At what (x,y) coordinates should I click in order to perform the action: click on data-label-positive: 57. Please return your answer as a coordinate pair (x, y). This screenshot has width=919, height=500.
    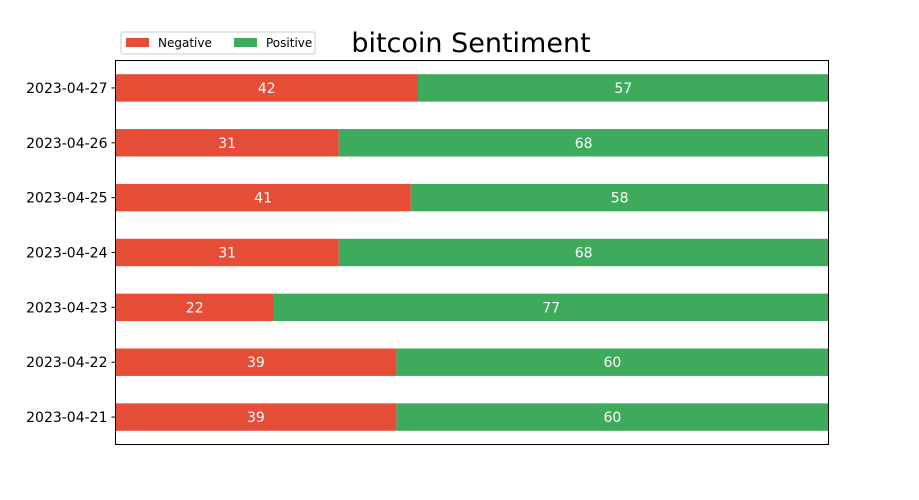
    Looking at the image, I should click on (623, 89).